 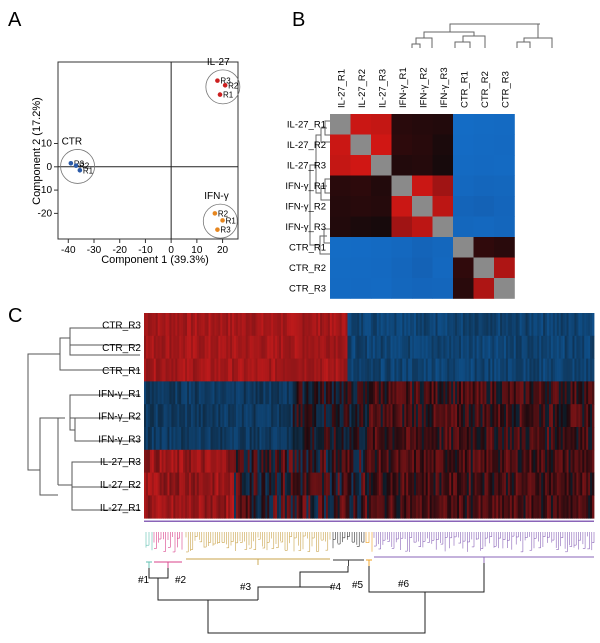 I want to click on pca-point, so click(x=215, y=213).